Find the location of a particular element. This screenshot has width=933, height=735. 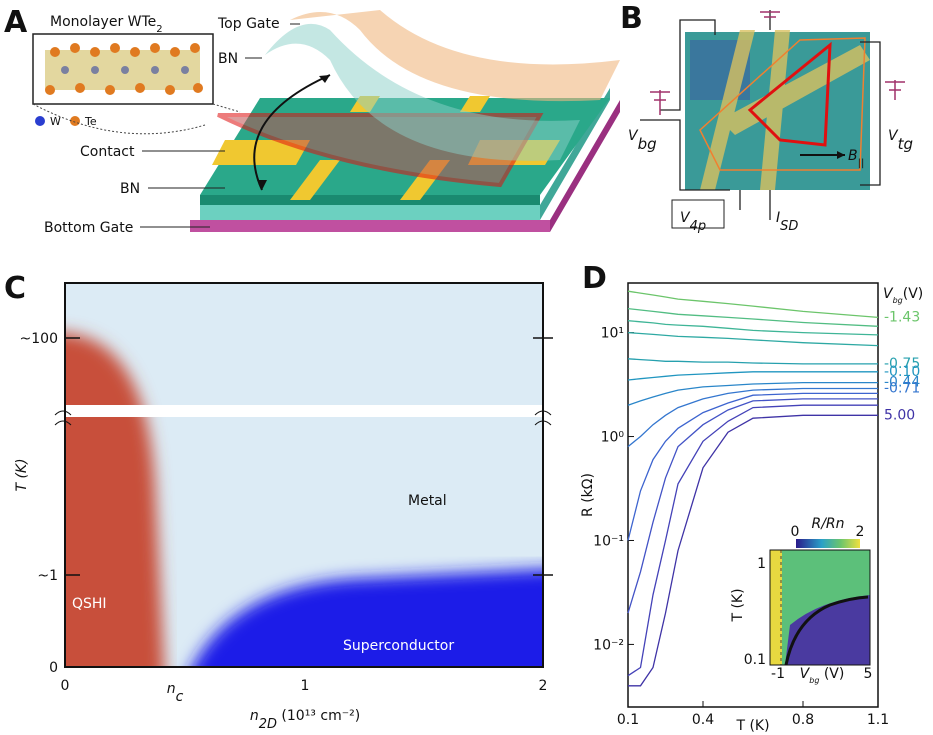

colorbar is located at coordinates (828, 543).